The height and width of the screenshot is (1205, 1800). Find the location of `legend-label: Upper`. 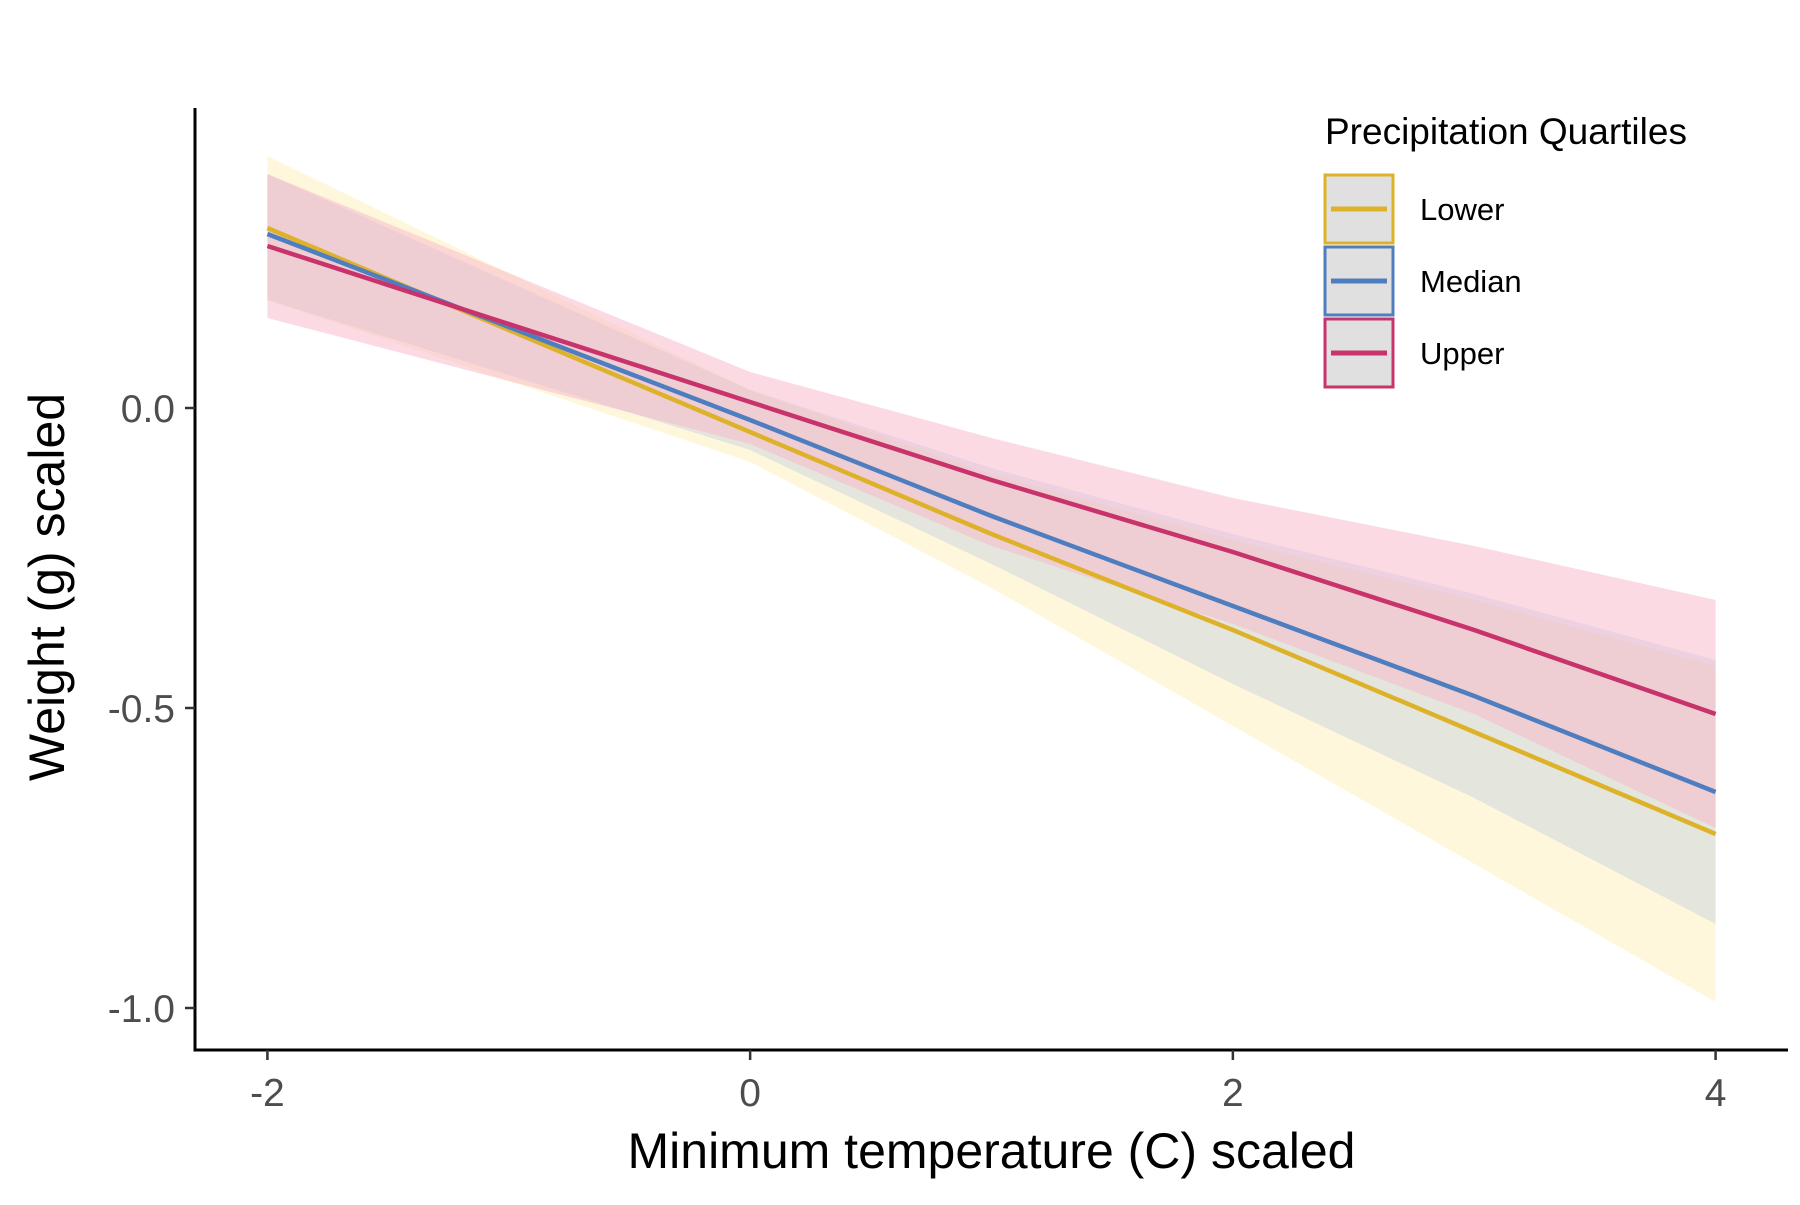

legend-label: Upper is located at coordinates (1462, 353).